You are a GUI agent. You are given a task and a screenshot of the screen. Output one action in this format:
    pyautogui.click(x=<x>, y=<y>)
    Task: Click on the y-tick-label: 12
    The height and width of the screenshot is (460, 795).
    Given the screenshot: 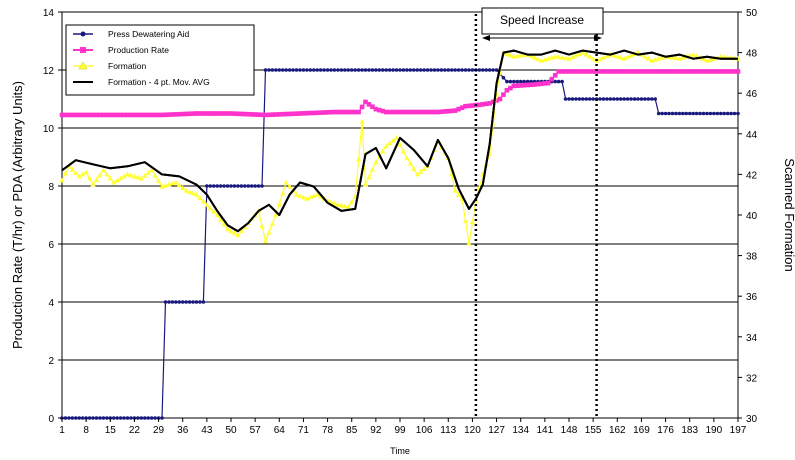 What is the action you would take?
    pyautogui.click(x=49, y=71)
    